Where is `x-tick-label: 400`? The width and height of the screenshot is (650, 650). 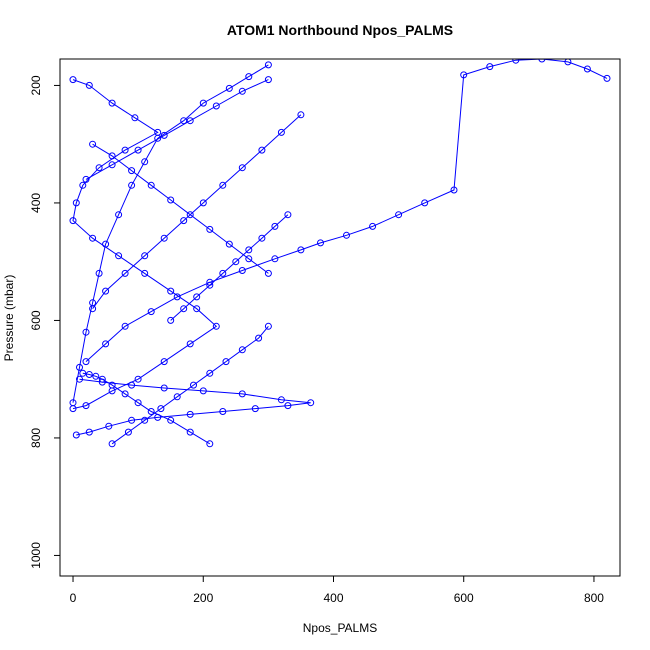
x-tick-label: 400 is located at coordinates (333, 598).